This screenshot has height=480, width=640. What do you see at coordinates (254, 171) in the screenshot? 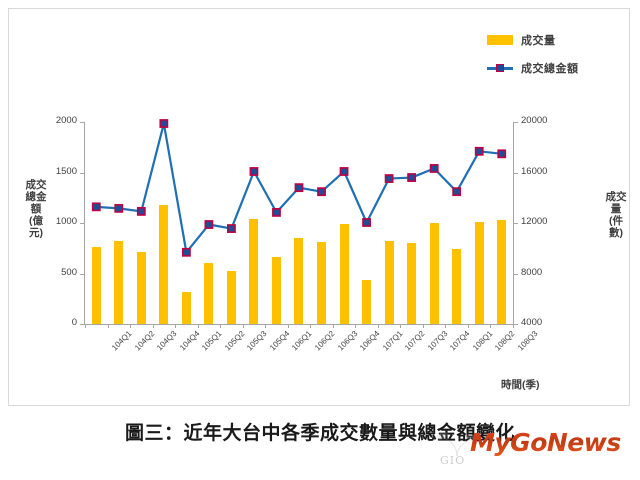
I see `line-marker-105Q4` at bounding box center [254, 171].